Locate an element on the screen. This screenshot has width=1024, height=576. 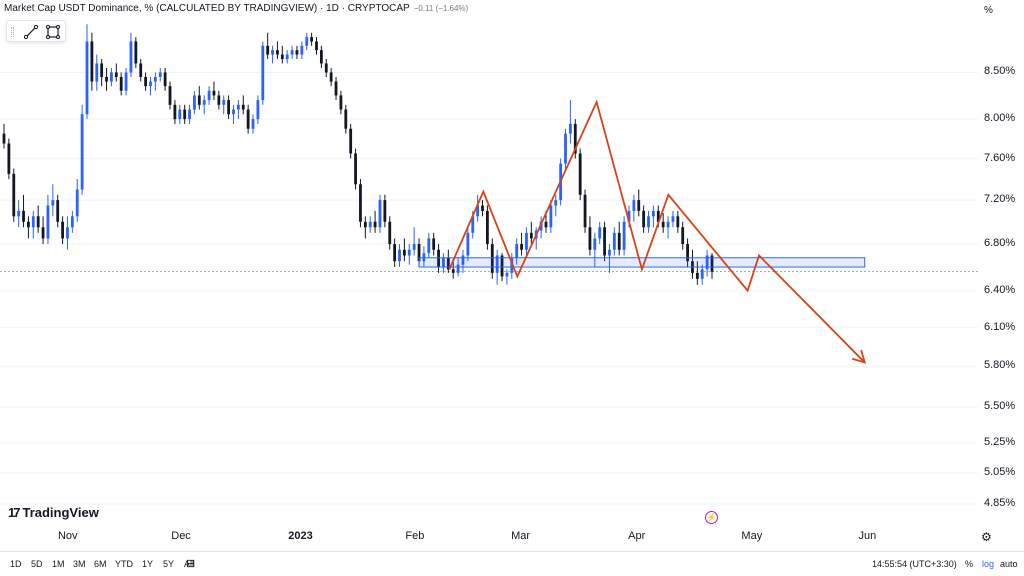
range-button: 3M is located at coordinates (79, 564).